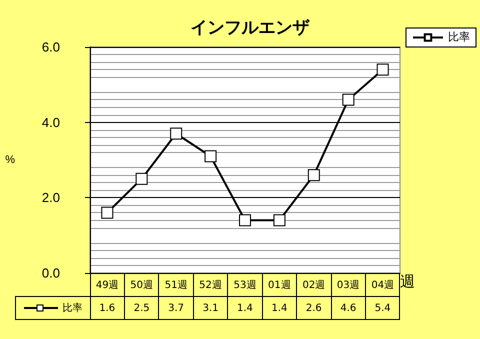 The image size is (480, 339). I want to click on x-tick-label: 51週, so click(176, 285).